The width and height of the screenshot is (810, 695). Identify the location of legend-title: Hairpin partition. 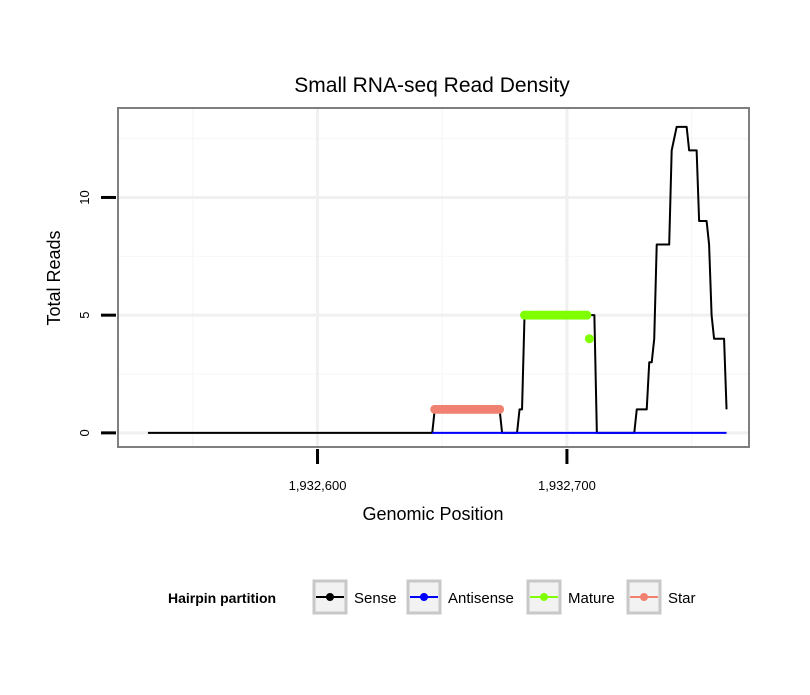
(222, 598).